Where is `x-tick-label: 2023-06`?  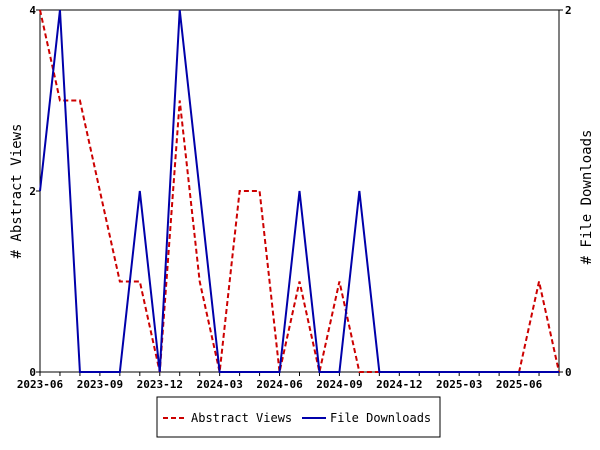
x-tick-label: 2023-06 is located at coordinates (40, 384).